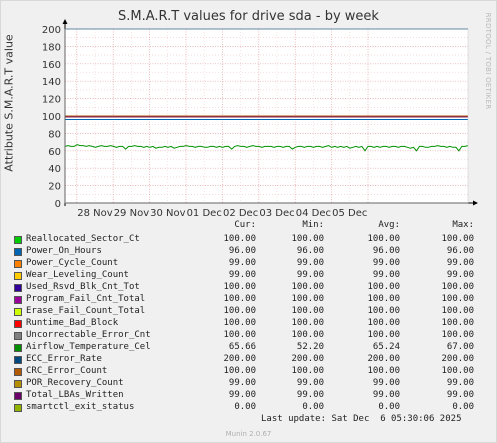 The height and width of the screenshot is (443, 497). I want to click on x-tick-label: 29 Nov, so click(132, 213).